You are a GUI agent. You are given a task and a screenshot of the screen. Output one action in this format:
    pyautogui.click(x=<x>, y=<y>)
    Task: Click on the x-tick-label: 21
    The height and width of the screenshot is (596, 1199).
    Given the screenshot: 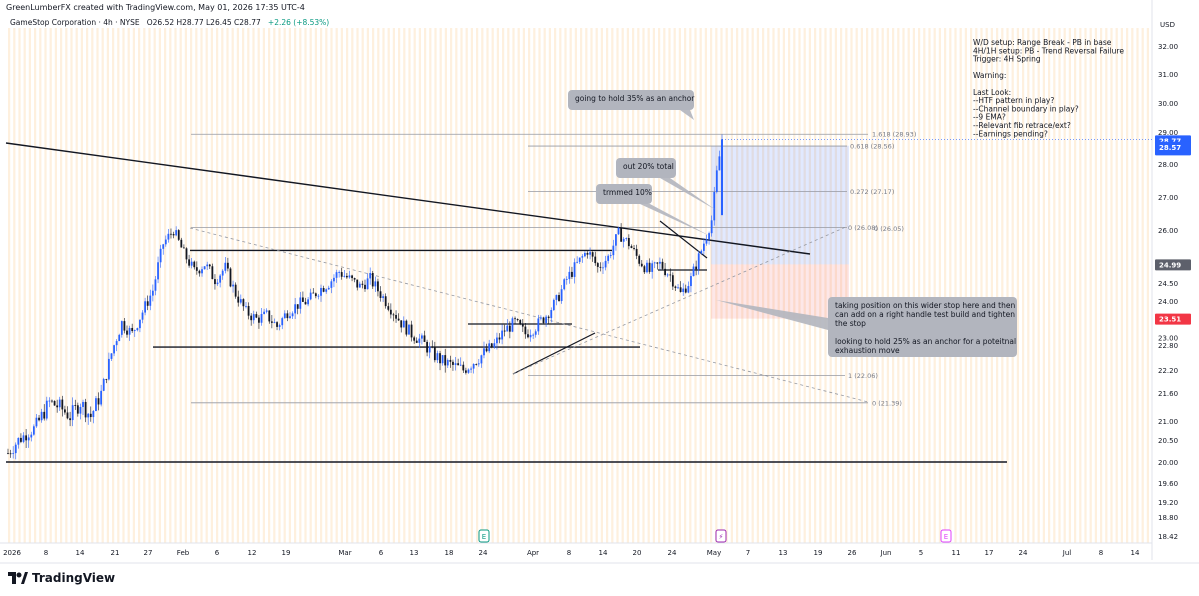 What is the action you would take?
    pyautogui.click(x=115, y=553)
    